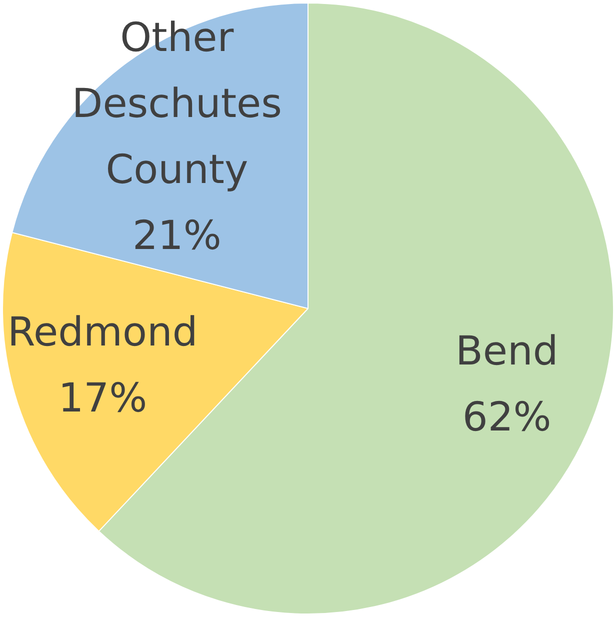  What do you see at coordinates (103, 399) in the screenshot?
I see `data-label: 17%` at bounding box center [103, 399].